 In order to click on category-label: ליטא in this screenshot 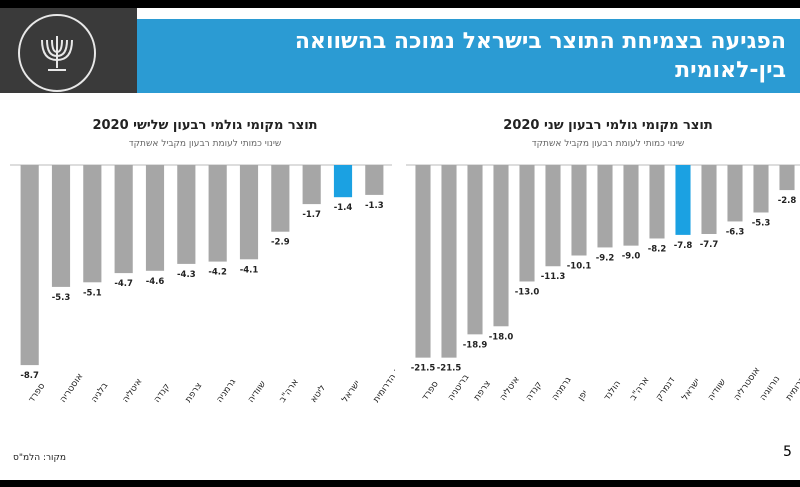, I will do `click(318, 393)`.